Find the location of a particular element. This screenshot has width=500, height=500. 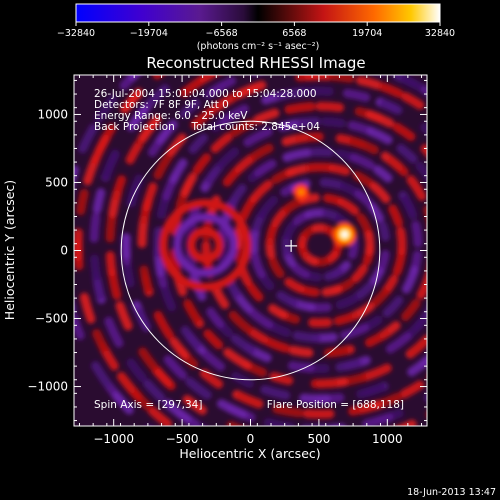

y-tick-label: 0 is located at coordinates (64, 251).